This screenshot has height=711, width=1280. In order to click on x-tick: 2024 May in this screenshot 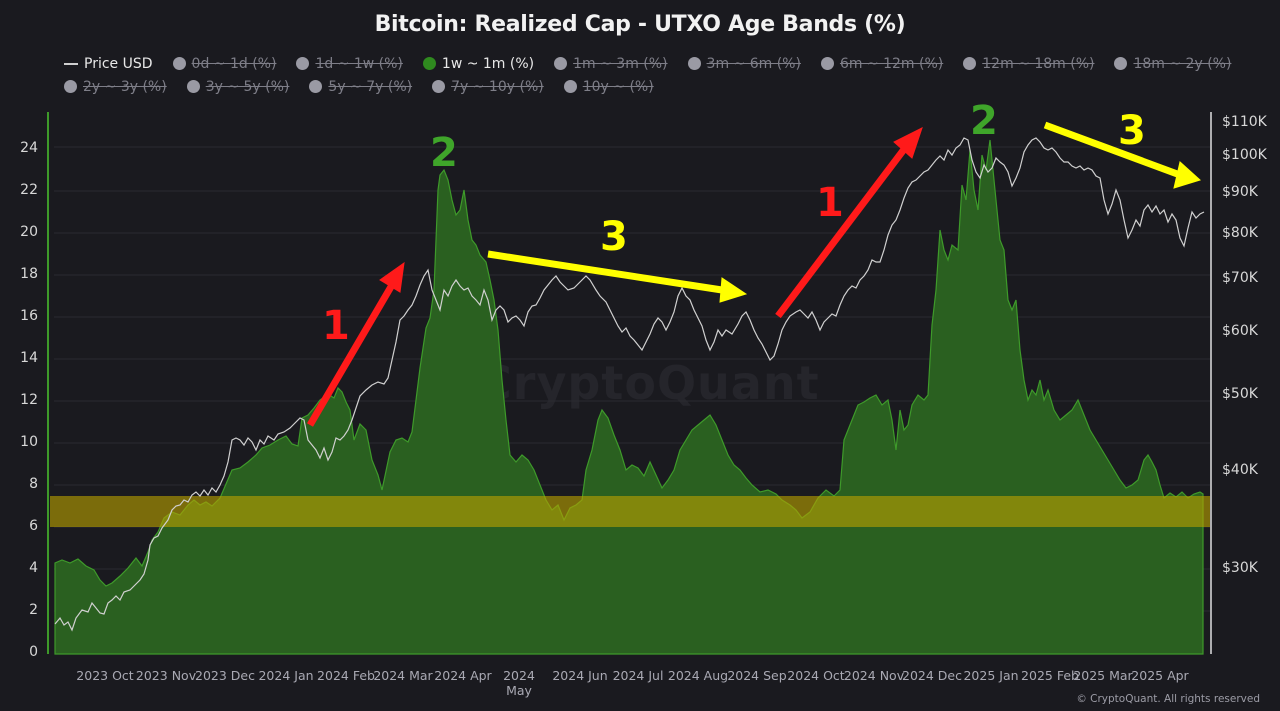, I will do `click(519, 683)`.